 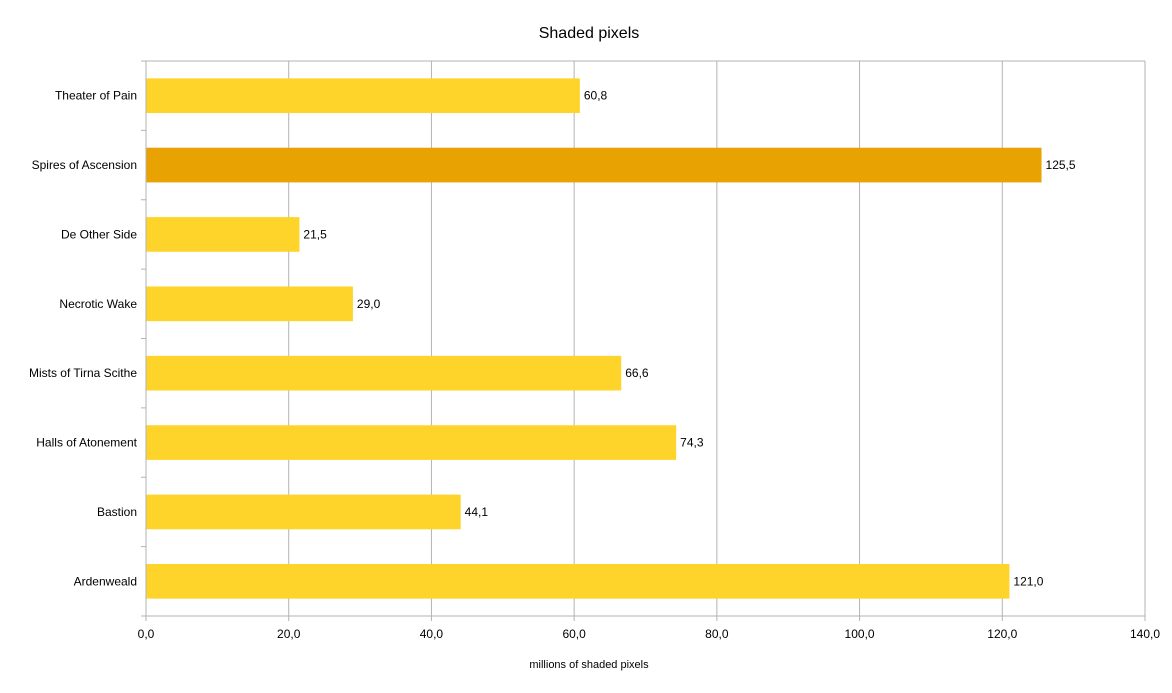 What do you see at coordinates (96, 96) in the screenshot?
I see `category-label: Theater of Pain` at bounding box center [96, 96].